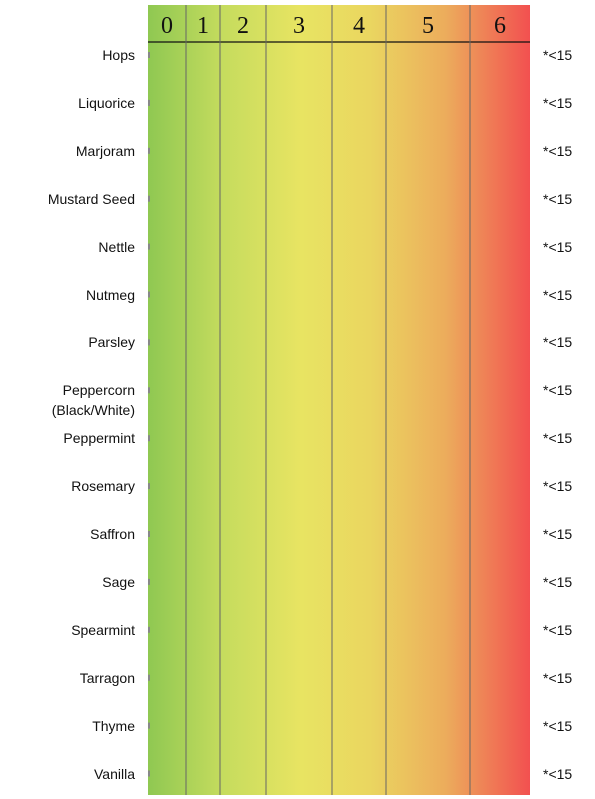 The width and height of the screenshot is (595, 799). I want to click on class-label: 5, so click(428, 26).